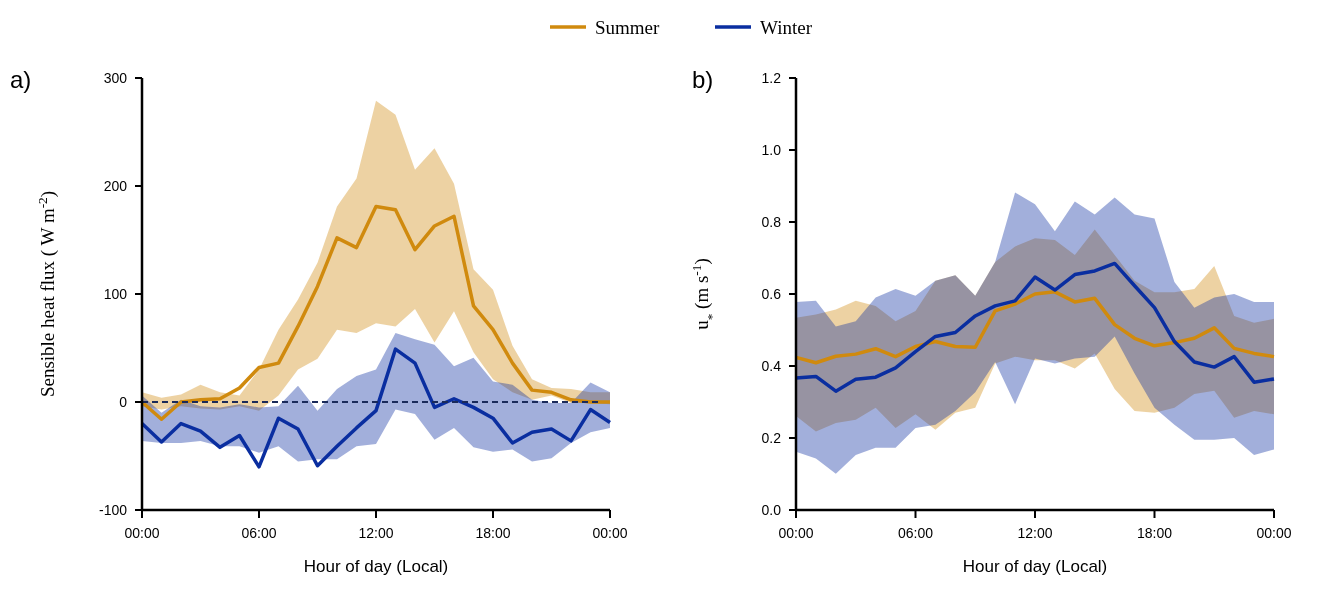  What do you see at coordinates (21, 79) in the screenshot?
I see `chart-title: a)` at bounding box center [21, 79].